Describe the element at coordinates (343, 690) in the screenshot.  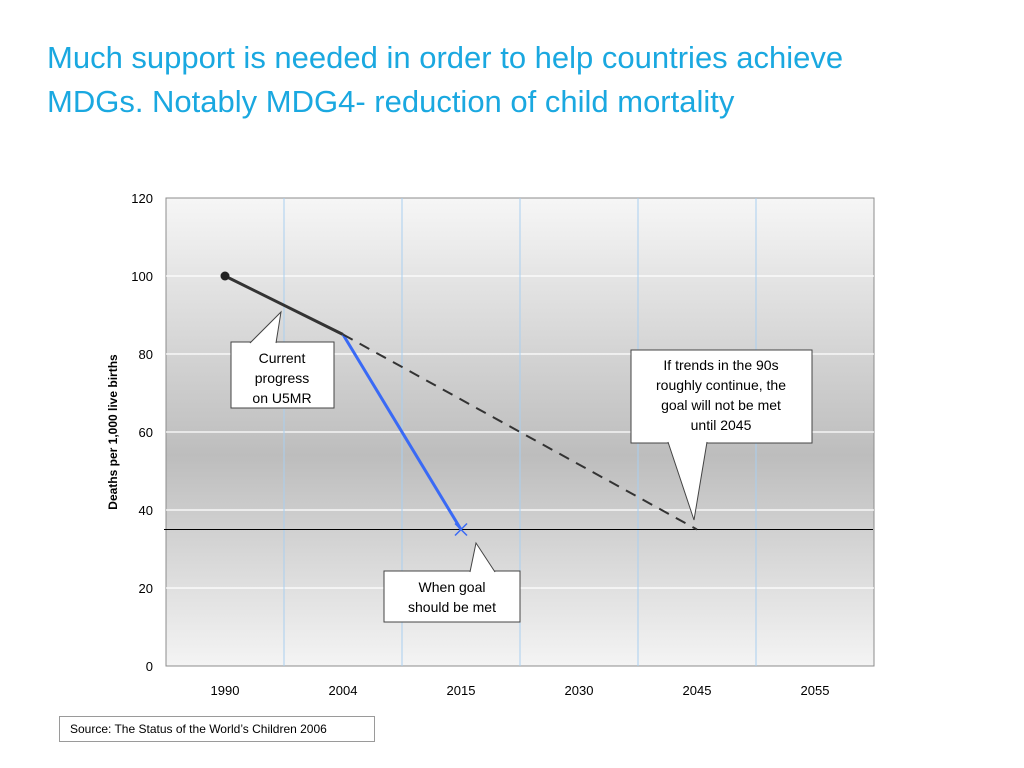
I see `x-tick-label: 2004` at that location.